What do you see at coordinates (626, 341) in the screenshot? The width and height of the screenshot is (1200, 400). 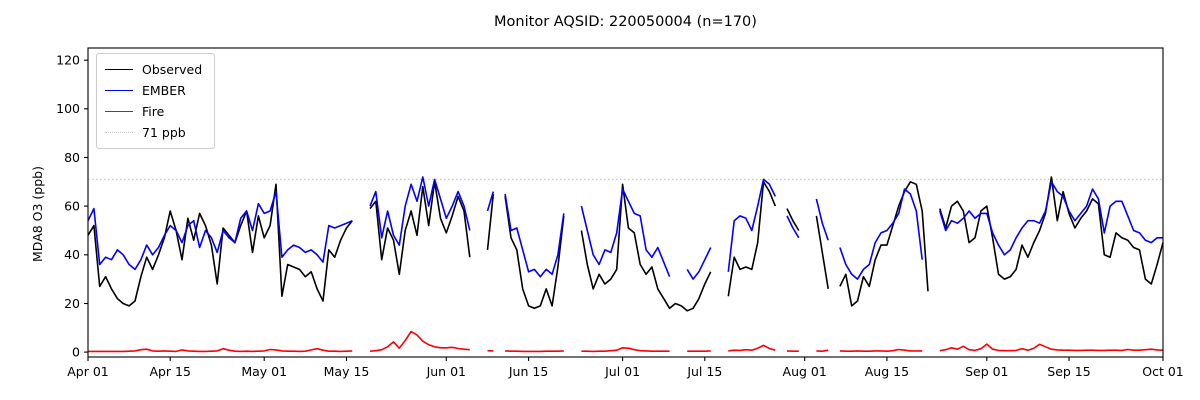 I see `fire-line` at bounding box center [626, 341].